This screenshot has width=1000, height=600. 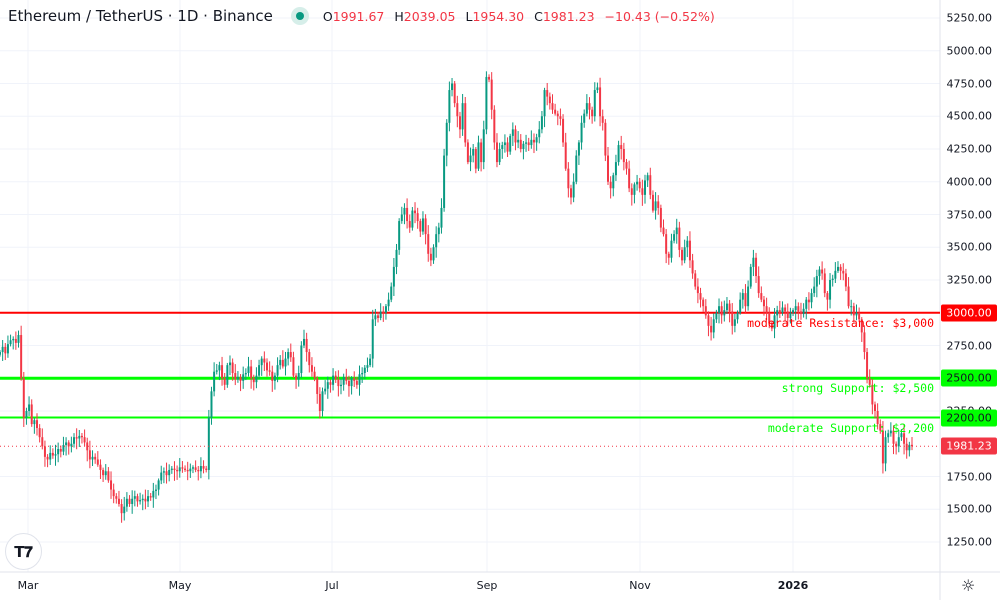 I want to click on level-label: moderate Resistance: $3,000, so click(x=840, y=322).